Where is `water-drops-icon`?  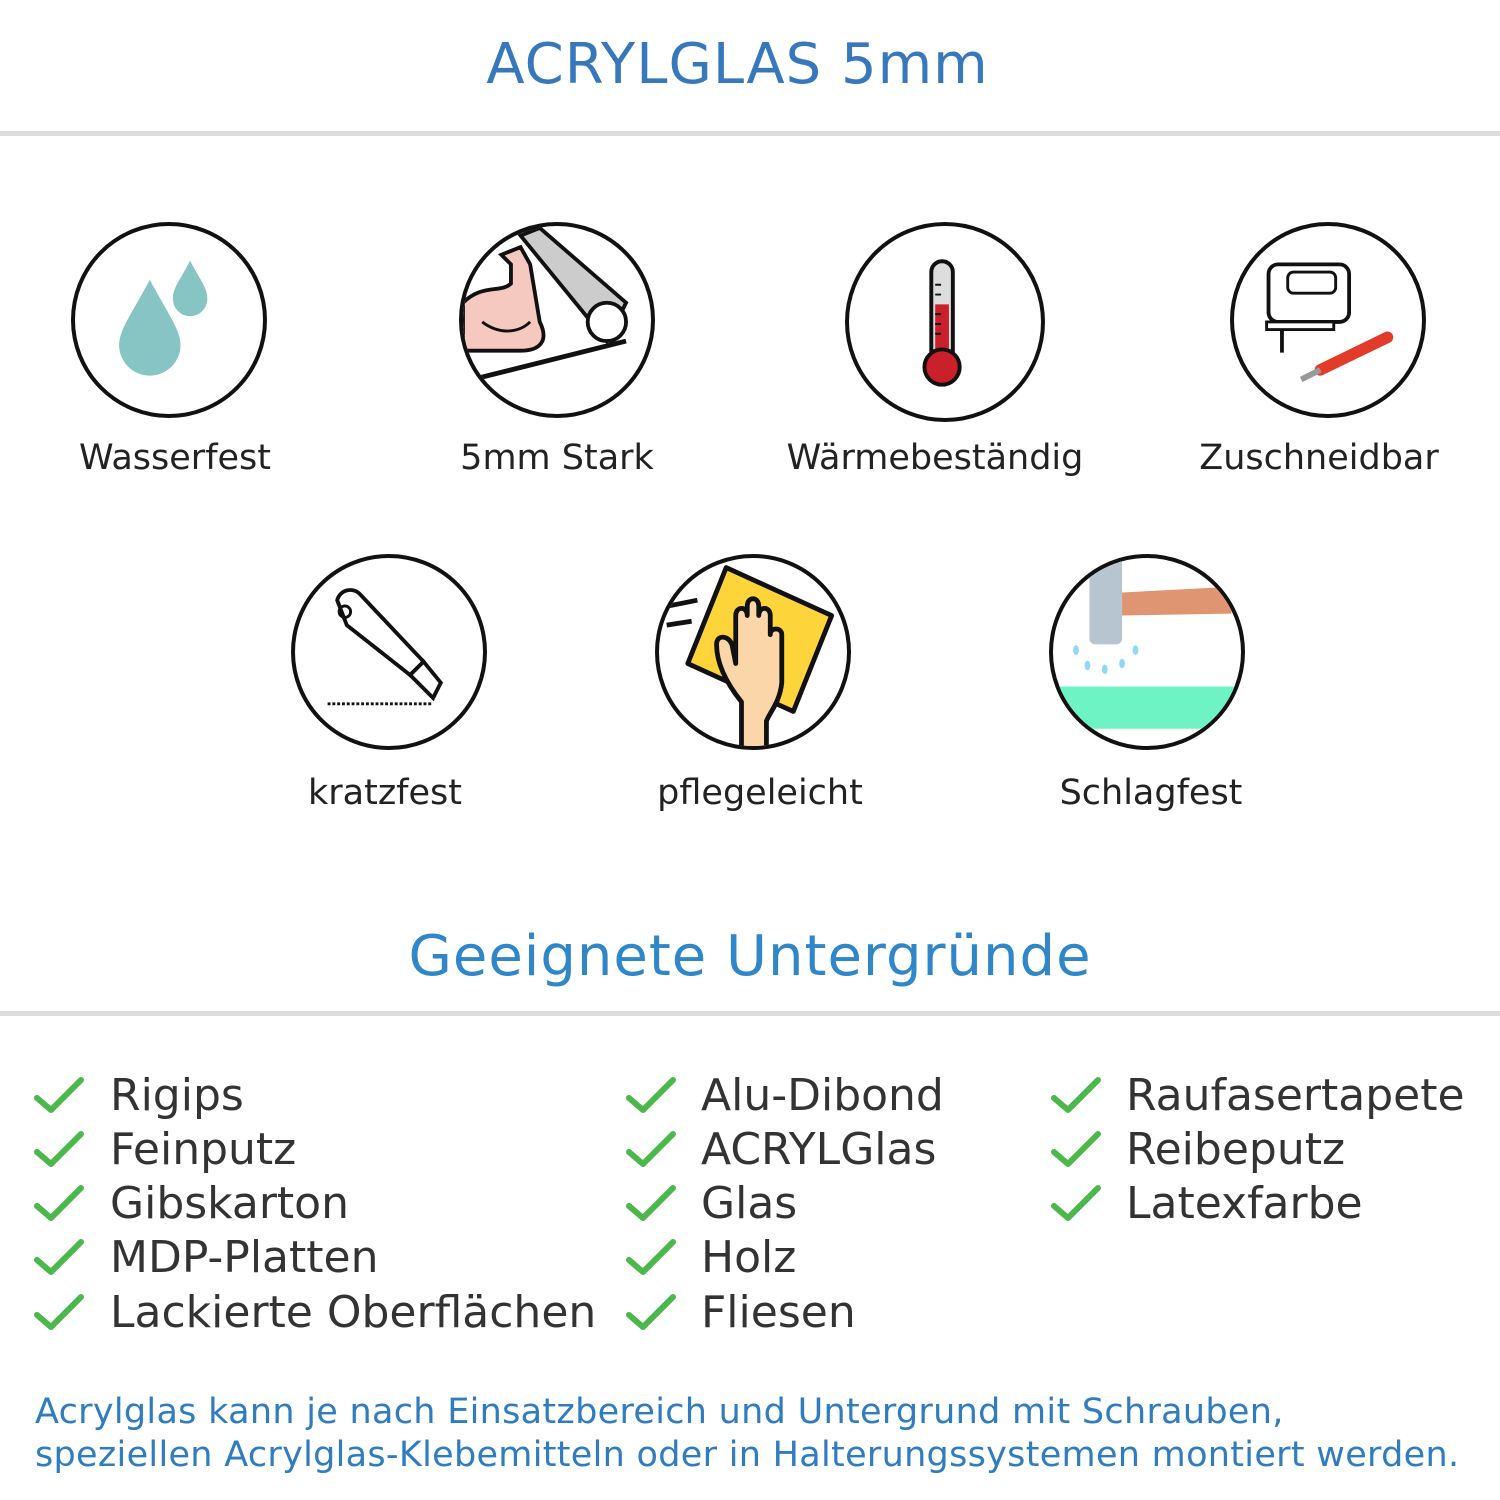 water-drops-icon is located at coordinates (169, 320).